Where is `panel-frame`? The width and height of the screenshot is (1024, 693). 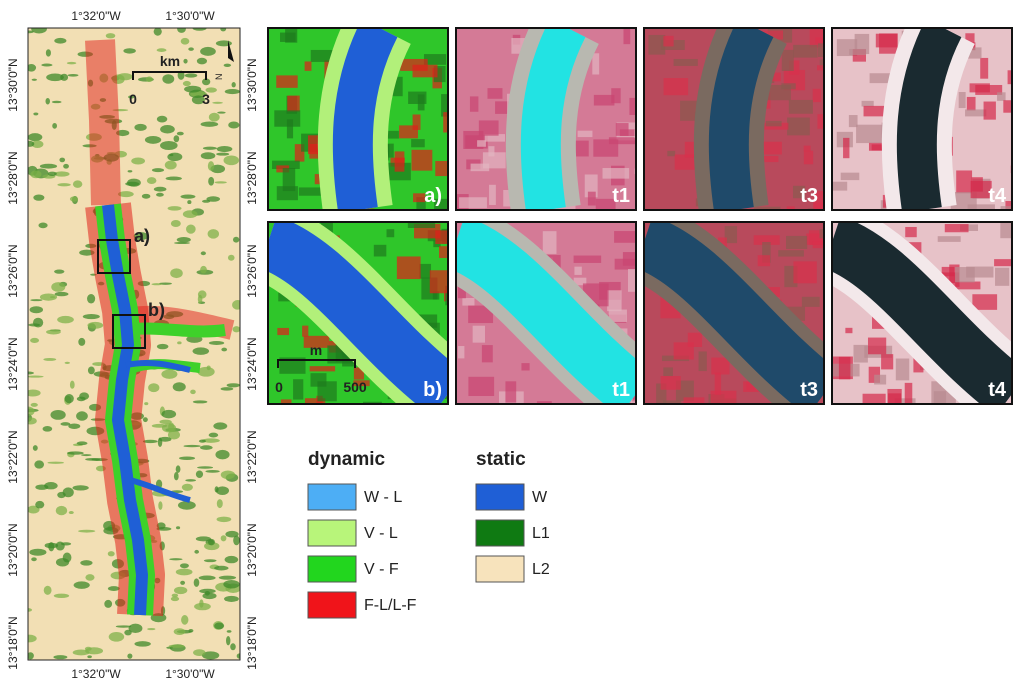 panel-frame is located at coordinates (546, 119).